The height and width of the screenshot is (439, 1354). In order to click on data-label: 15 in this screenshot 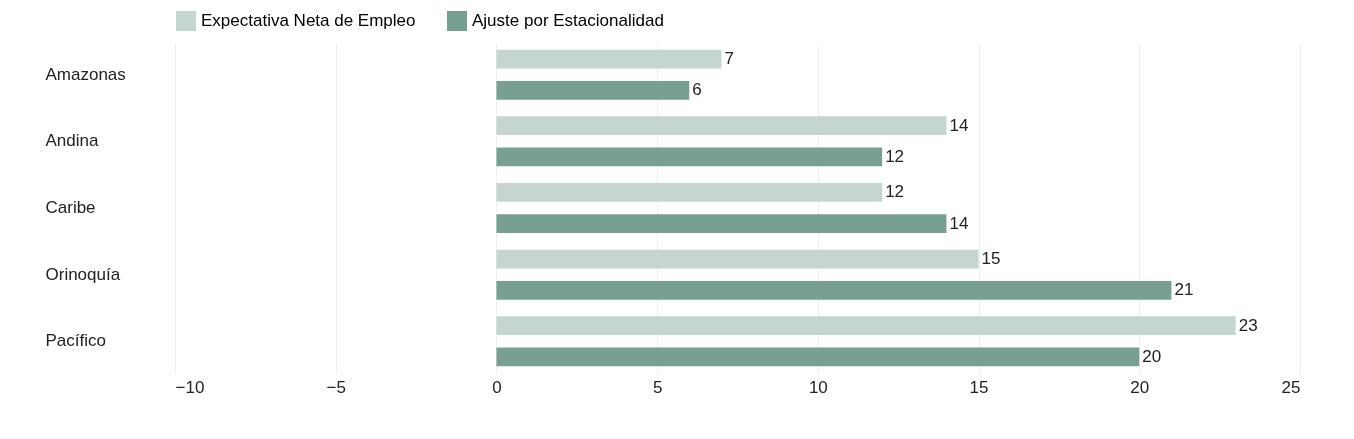, I will do `click(991, 259)`.